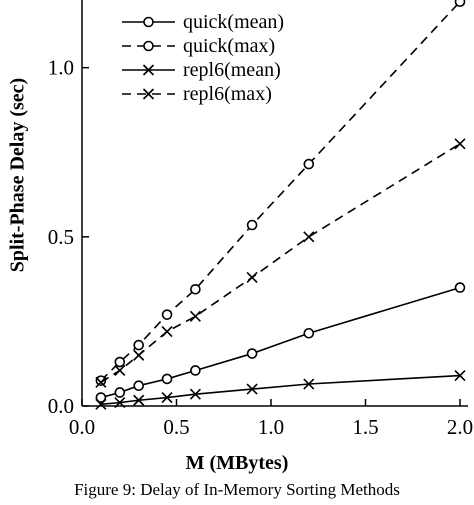 The height and width of the screenshot is (505, 474). Describe the element at coordinates (271, 427) in the screenshot. I see `x-tick-label: 1.0` at that location.